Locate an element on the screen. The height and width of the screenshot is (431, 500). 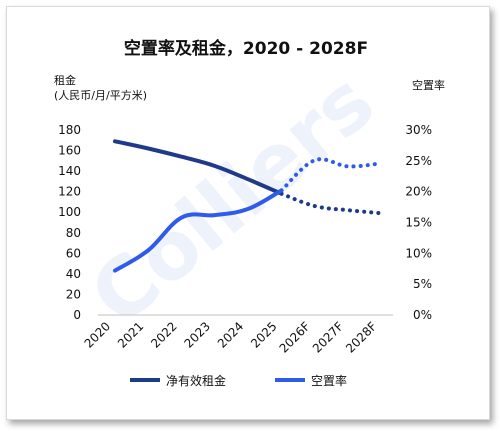
x-tick-label: 2024 is located at coordinates (230, 334).